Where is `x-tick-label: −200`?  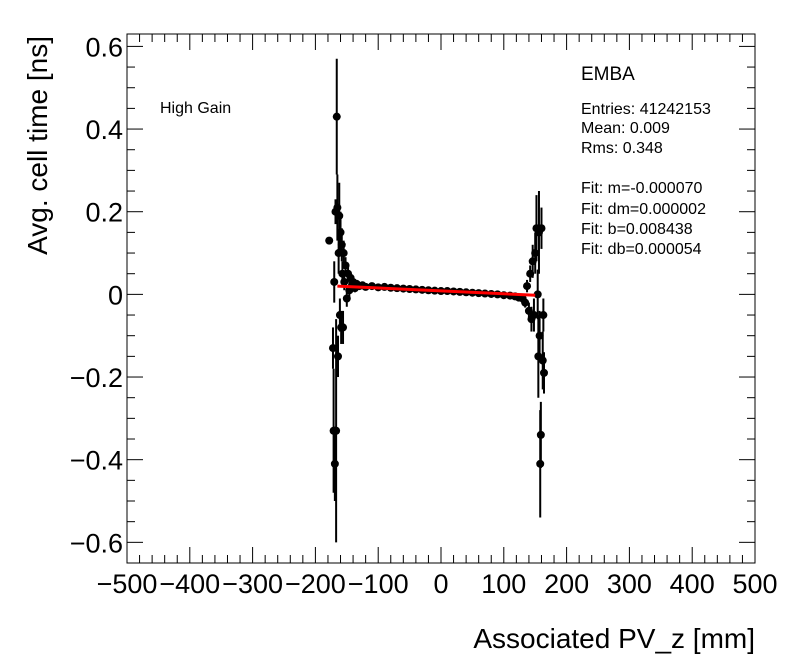
x-tick-label: −200 is located at coordinates (315, 584).